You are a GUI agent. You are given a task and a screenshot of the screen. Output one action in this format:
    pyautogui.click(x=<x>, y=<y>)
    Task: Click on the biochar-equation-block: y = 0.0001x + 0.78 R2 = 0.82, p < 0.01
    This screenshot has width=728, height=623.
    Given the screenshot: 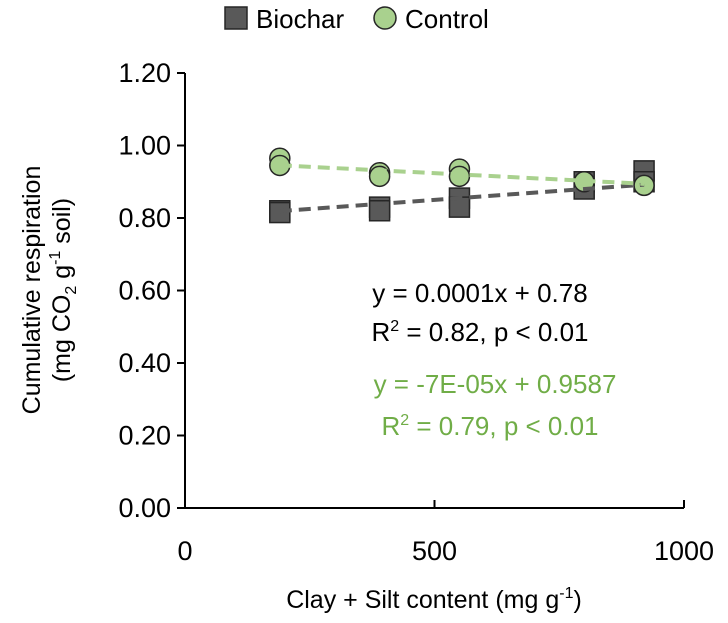 What is the action you would take?
    pyautogui.click(x=479, y=312)
    